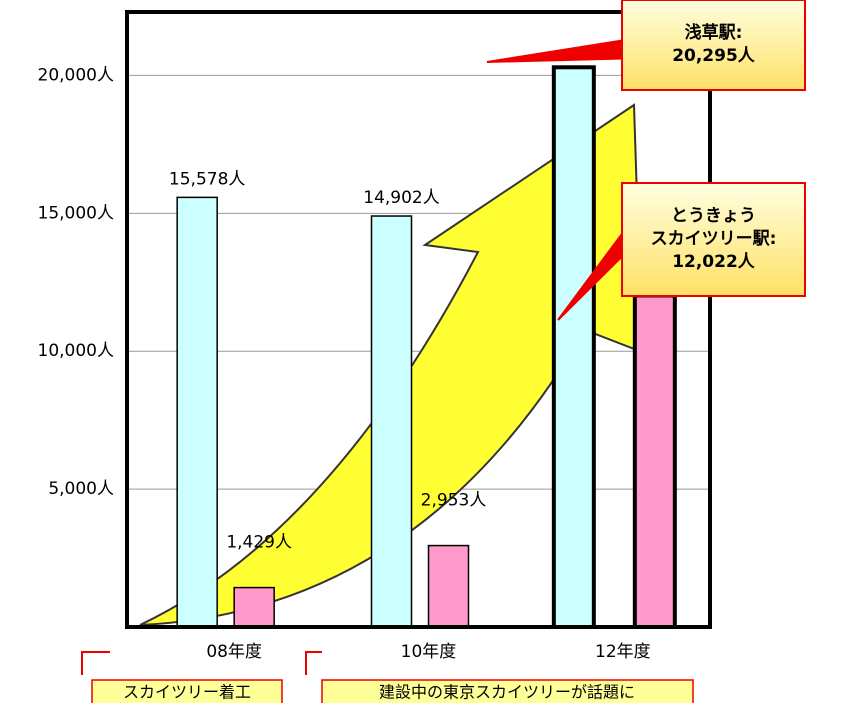  I want to click on x-tick-label: 08年度, so click(234, 652).